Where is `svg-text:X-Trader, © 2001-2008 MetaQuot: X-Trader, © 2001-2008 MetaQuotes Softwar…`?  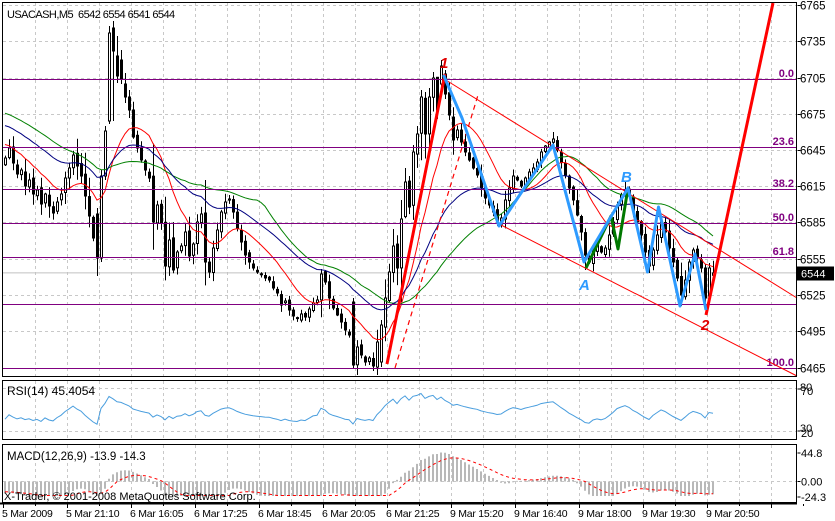 svg-text:X-Trader, © 2001-2008 MetaQuot: X-Trader, © 2001-2008 MetaQuotes Softwar… is located at coordinates (130, 497).